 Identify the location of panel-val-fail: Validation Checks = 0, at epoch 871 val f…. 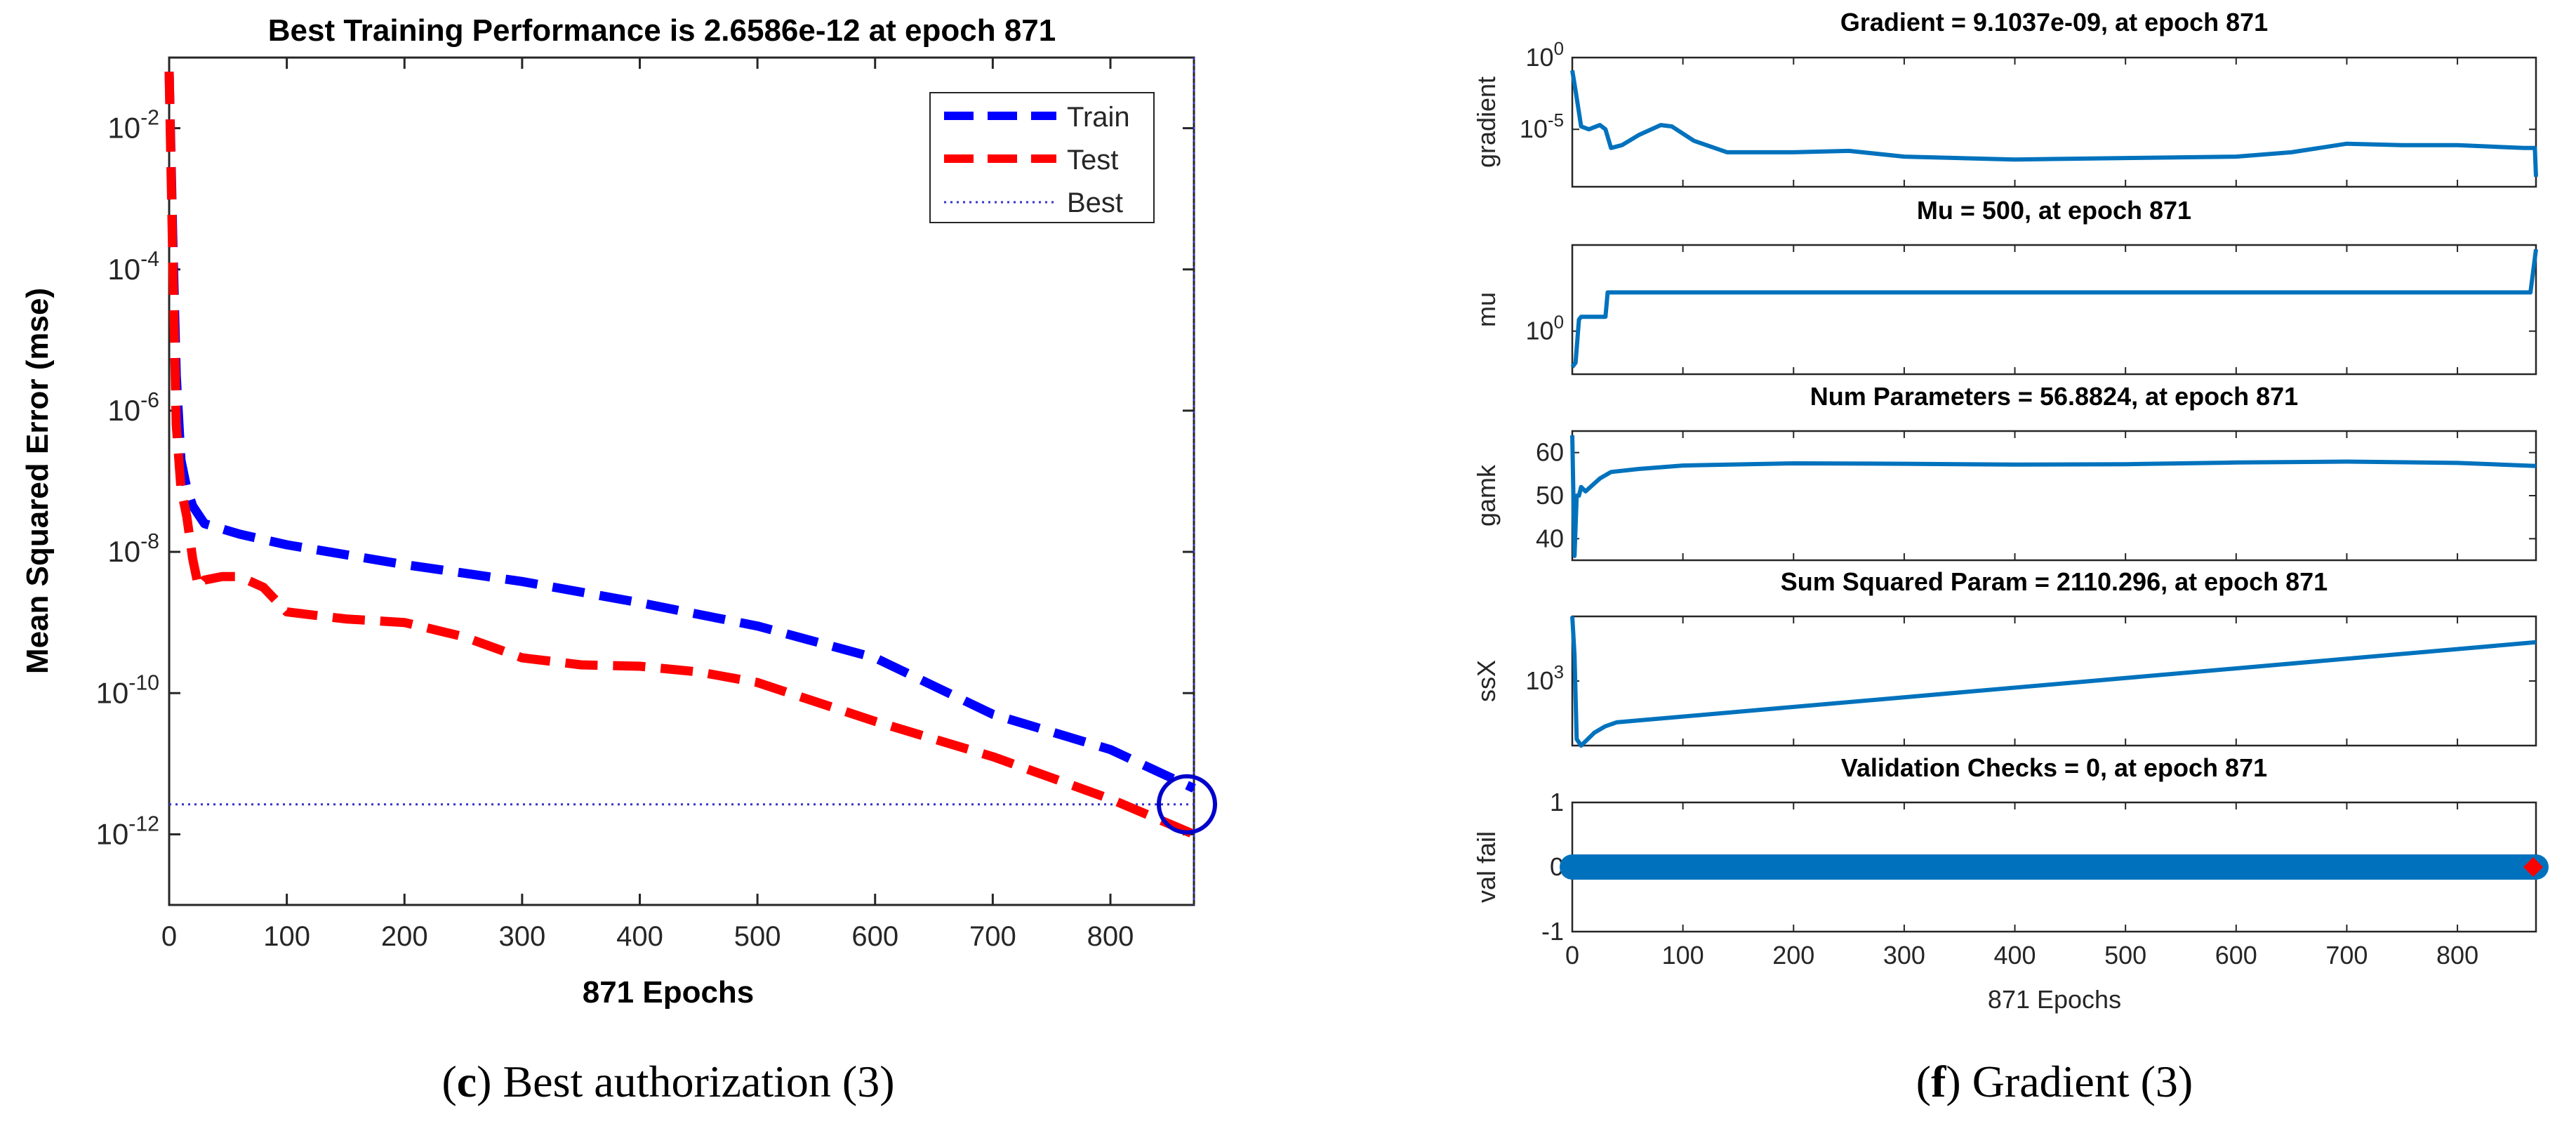
(2011, 861).